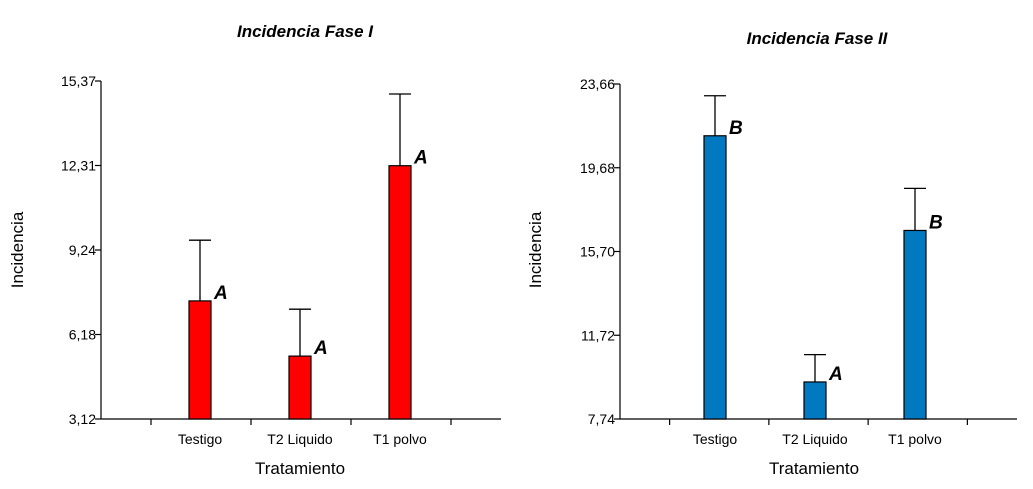 The height and width of the screenshot is (489, 1033). Describe the element at coordinates (818, 38) in the screenshot. I see `chart-title: Incidencia Fase II` at that location.